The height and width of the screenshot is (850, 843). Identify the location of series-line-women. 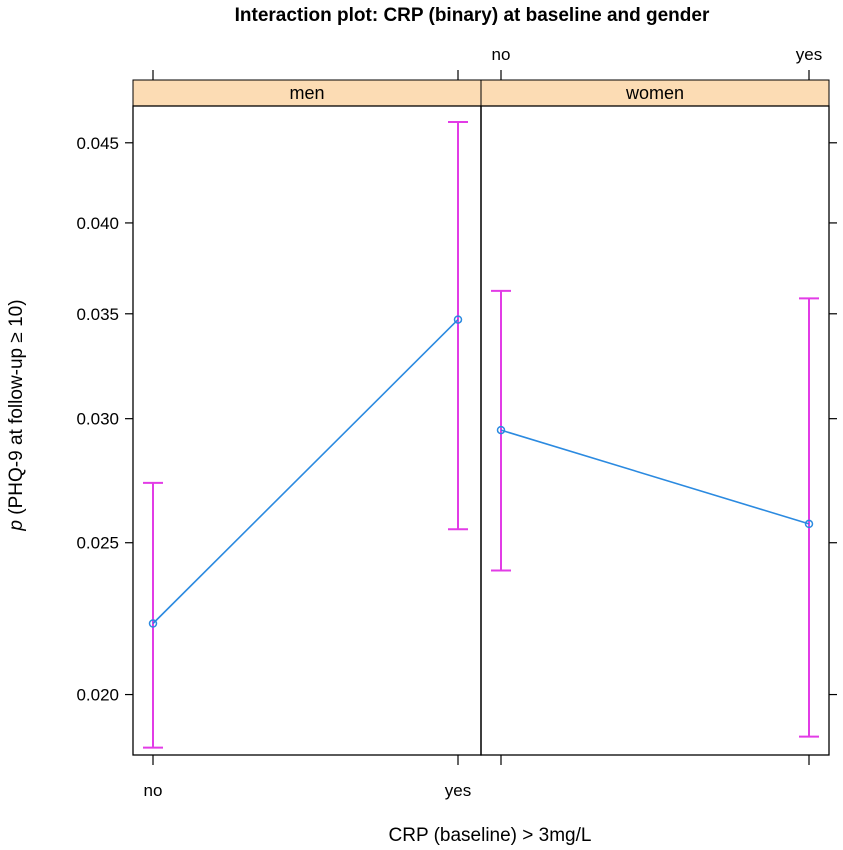
(655, 477).